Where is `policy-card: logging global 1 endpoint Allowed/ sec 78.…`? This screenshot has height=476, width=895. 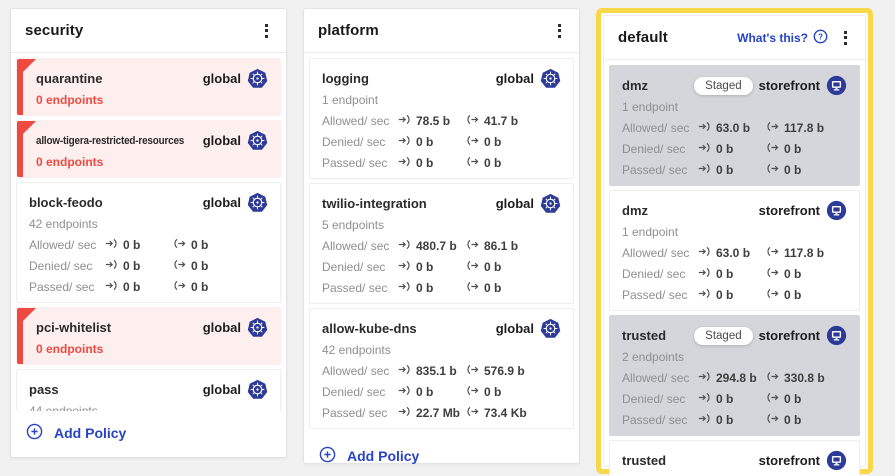
policy-card: logging global 1 endpoint Allowed/ sec 78.… is located at coordinates (441, 118).